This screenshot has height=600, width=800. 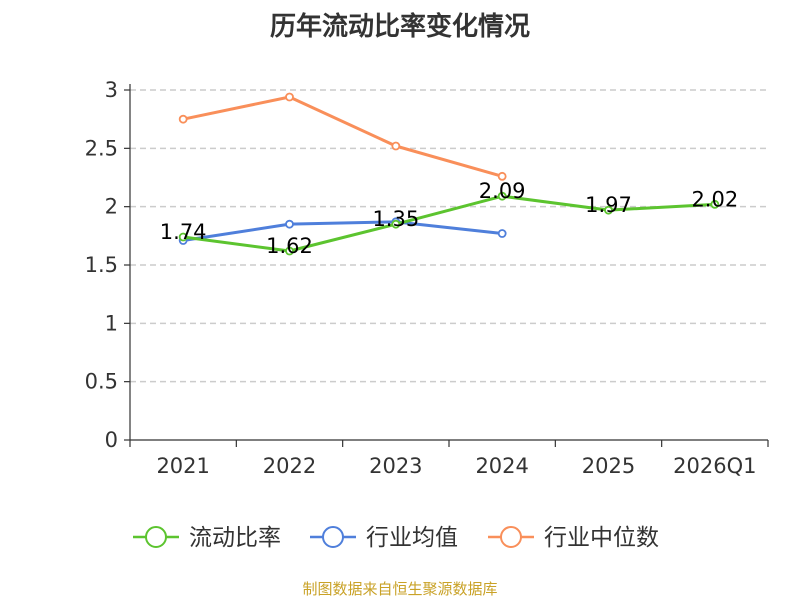 I want to click on y-tick-label: 1, so click(x=111, y=323).